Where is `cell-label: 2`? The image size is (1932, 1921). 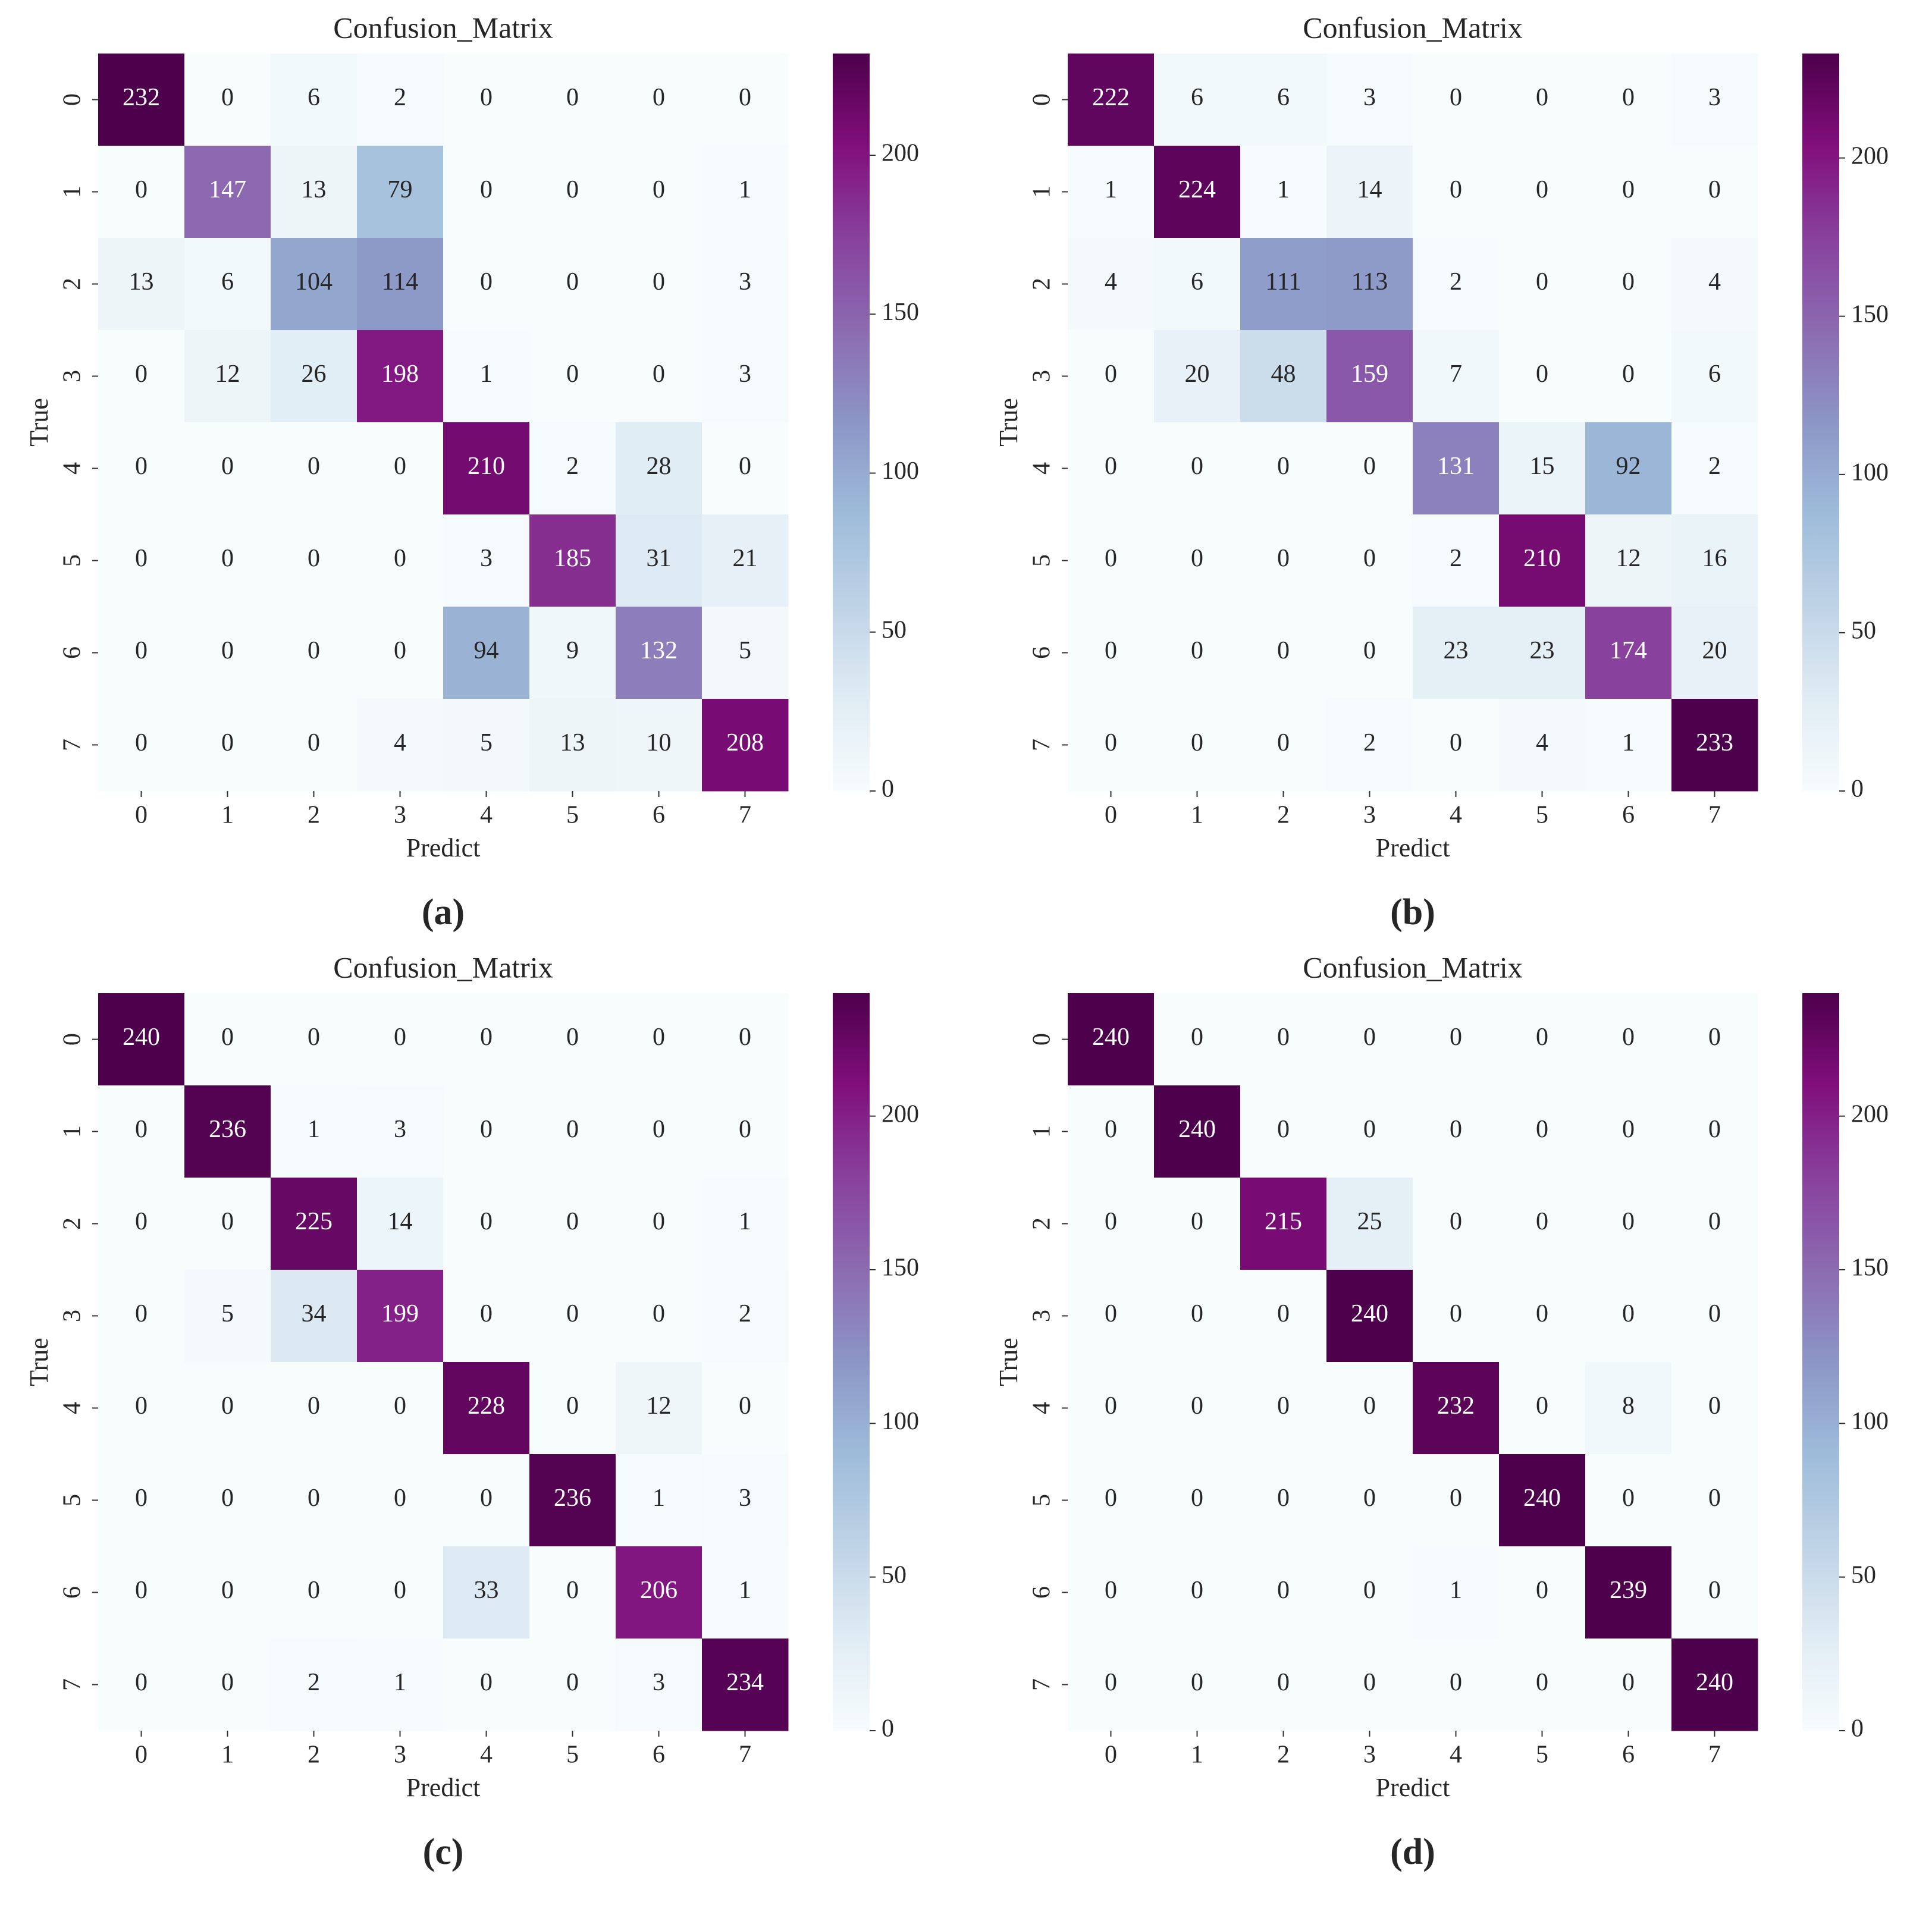 cell-label: 2 is located at coordinates (572, 466).